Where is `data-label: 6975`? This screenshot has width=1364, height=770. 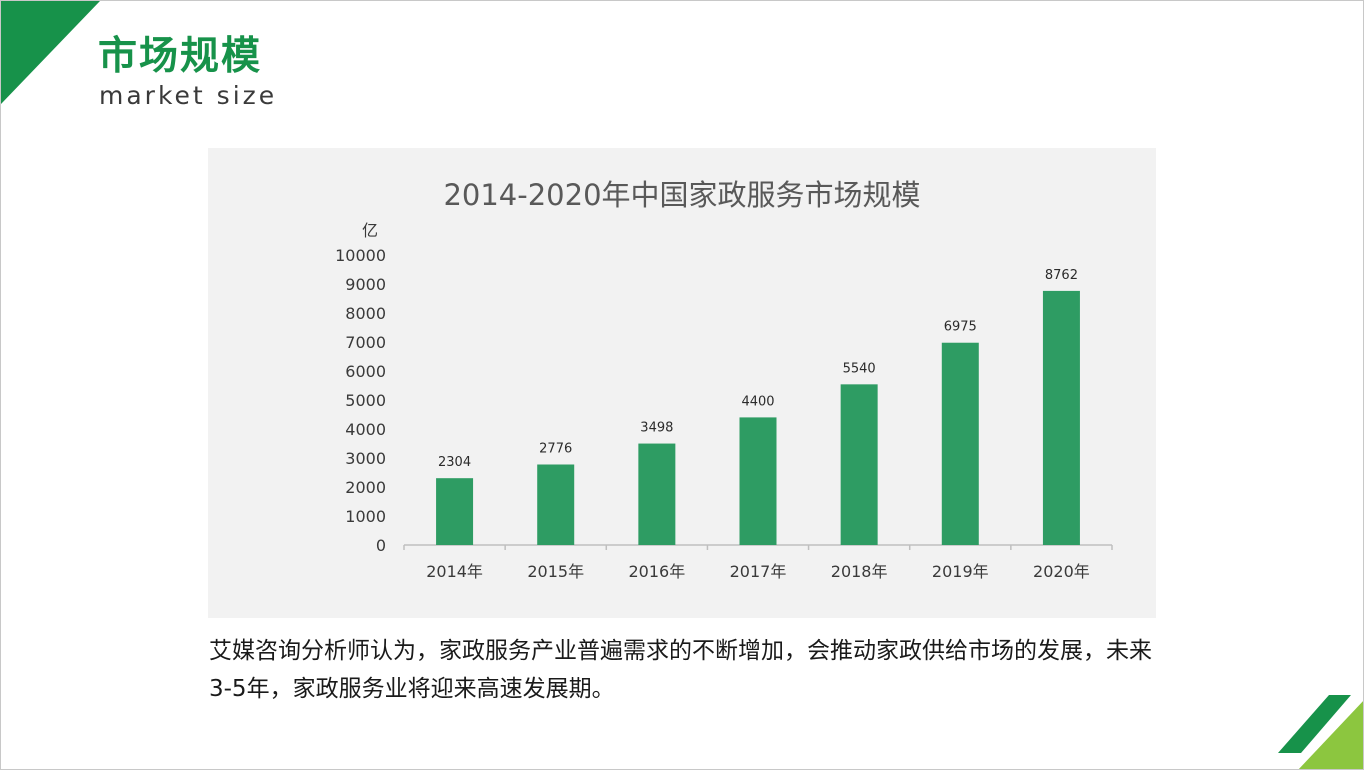 data-label: 6975 is located at coordinates (960, 327).